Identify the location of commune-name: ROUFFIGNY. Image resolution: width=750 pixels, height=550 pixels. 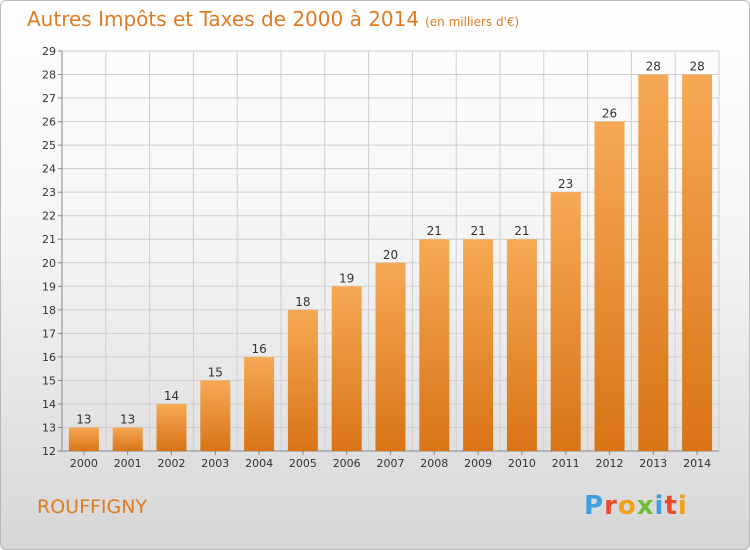
(92, 507).